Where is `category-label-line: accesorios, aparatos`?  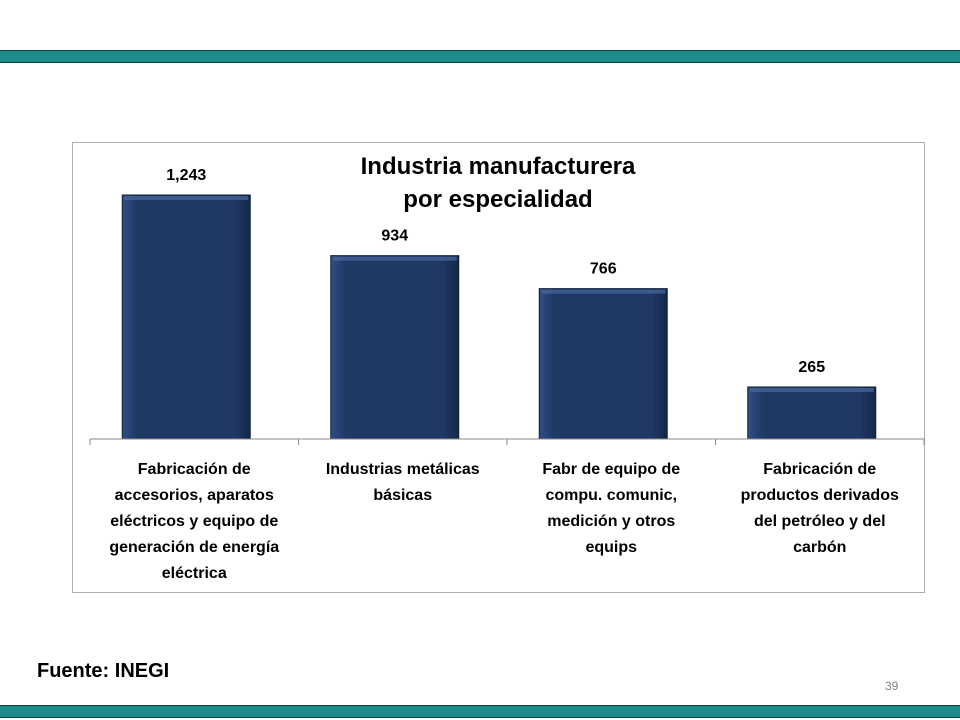 category-label-line: accesorios, aparatos is located at coordinates (194, 495).